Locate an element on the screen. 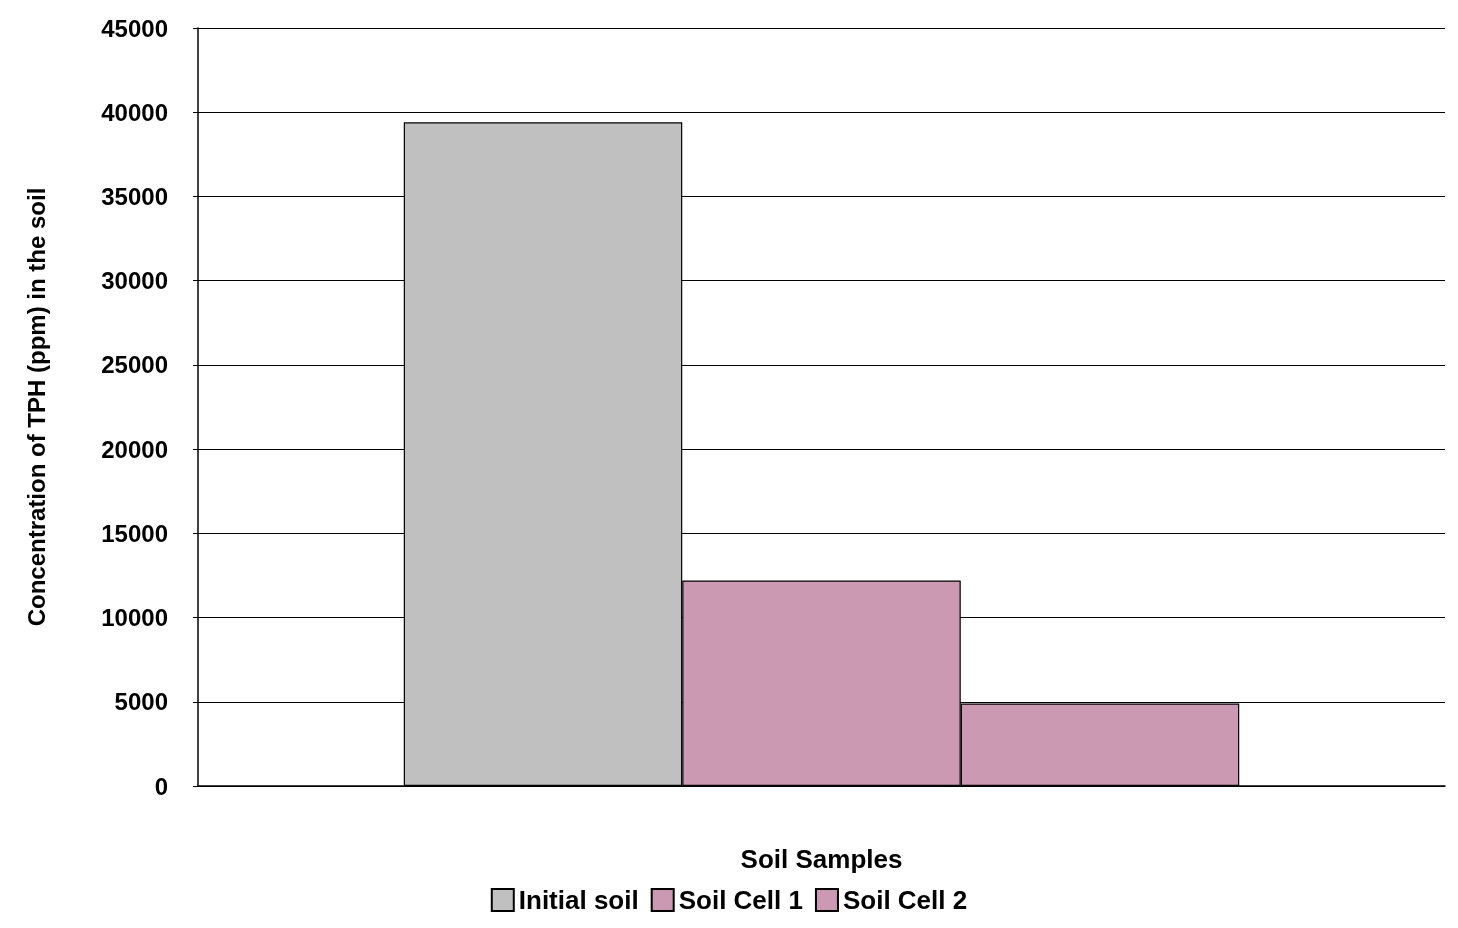 The image size is (1458, 928). y-tick-label: 0 is located at coordinates (161, 786).